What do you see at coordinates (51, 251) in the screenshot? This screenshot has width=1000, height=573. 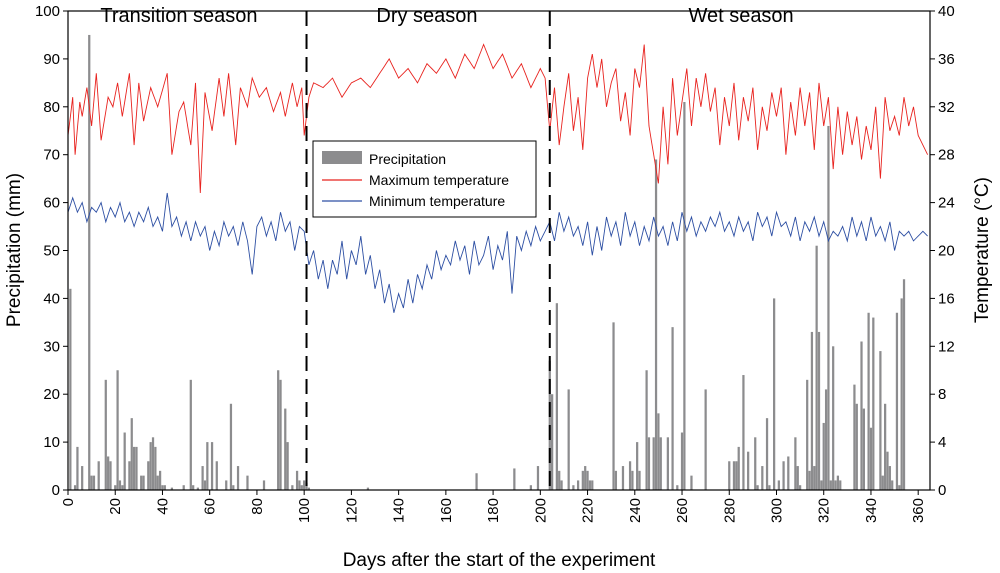 I see `y-tick-label: 50` at bounding box center [51, 251].